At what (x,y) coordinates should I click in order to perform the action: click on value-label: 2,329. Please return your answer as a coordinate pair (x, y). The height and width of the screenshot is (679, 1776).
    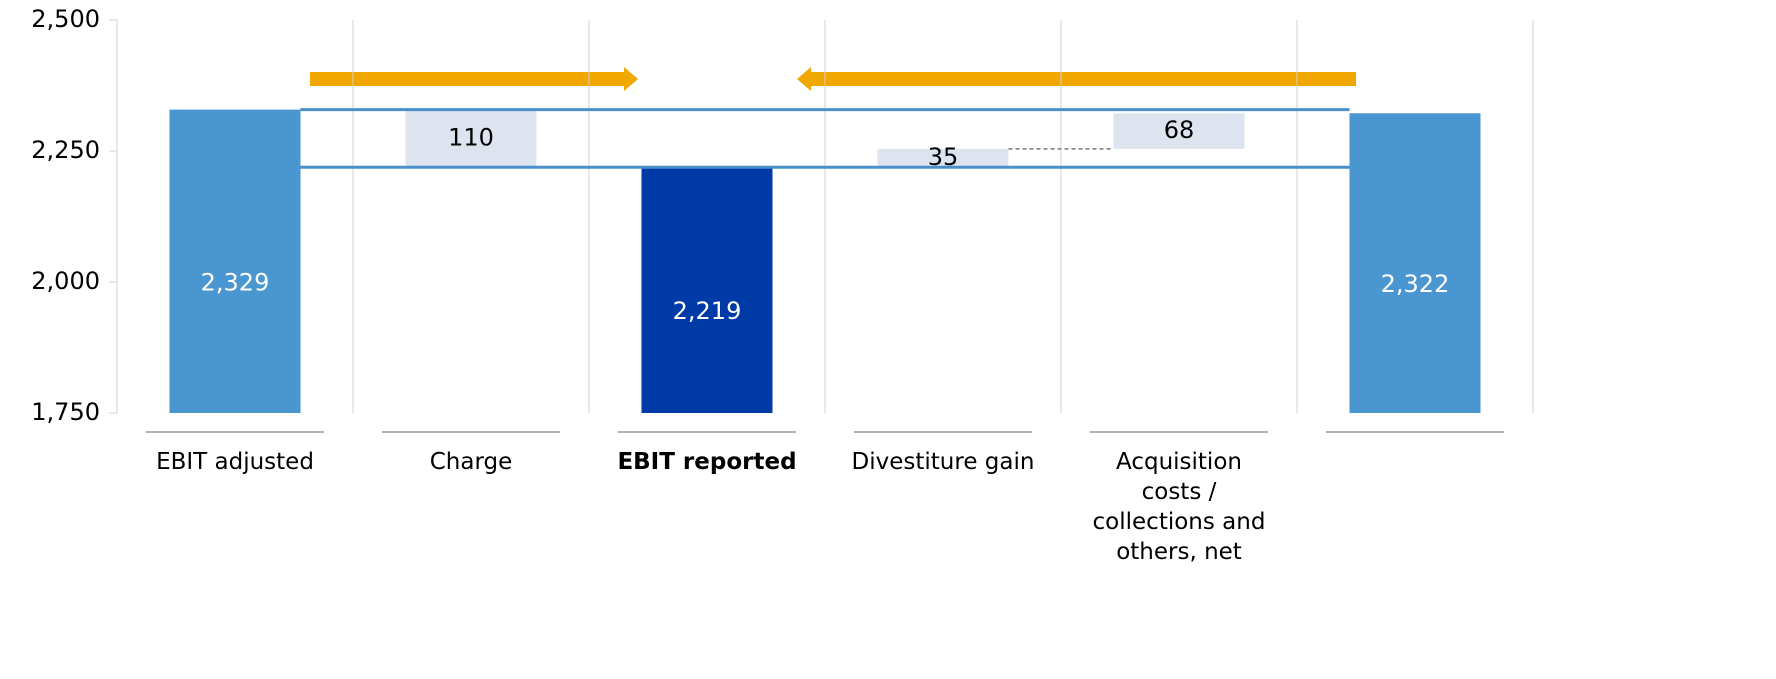
    Looking at the image, I should click on (235, 282).